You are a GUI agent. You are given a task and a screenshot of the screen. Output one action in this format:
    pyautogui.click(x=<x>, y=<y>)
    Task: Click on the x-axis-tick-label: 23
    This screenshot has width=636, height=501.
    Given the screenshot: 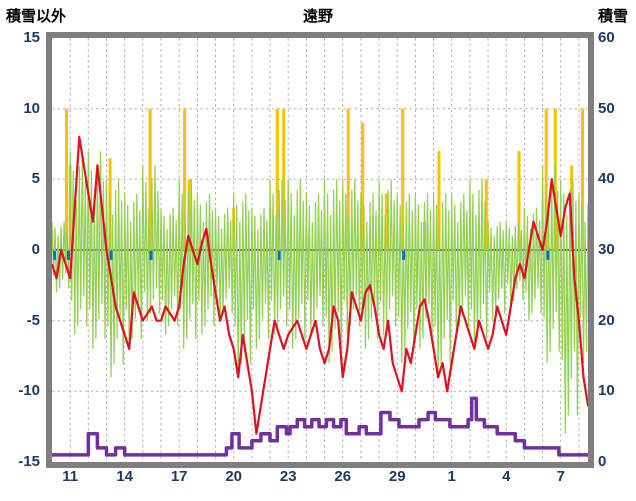 What is the action you would take?
    pyautogui.click(x=288, y=476)
    